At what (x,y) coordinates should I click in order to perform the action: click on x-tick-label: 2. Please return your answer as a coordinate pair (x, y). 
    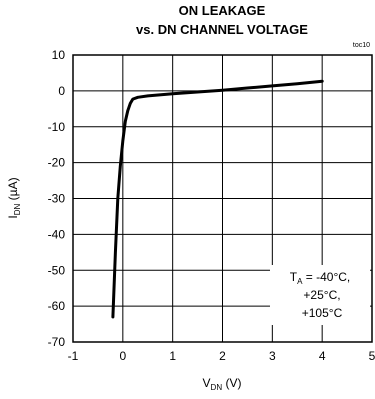
    Looking at the image, I should click on (222, 356).